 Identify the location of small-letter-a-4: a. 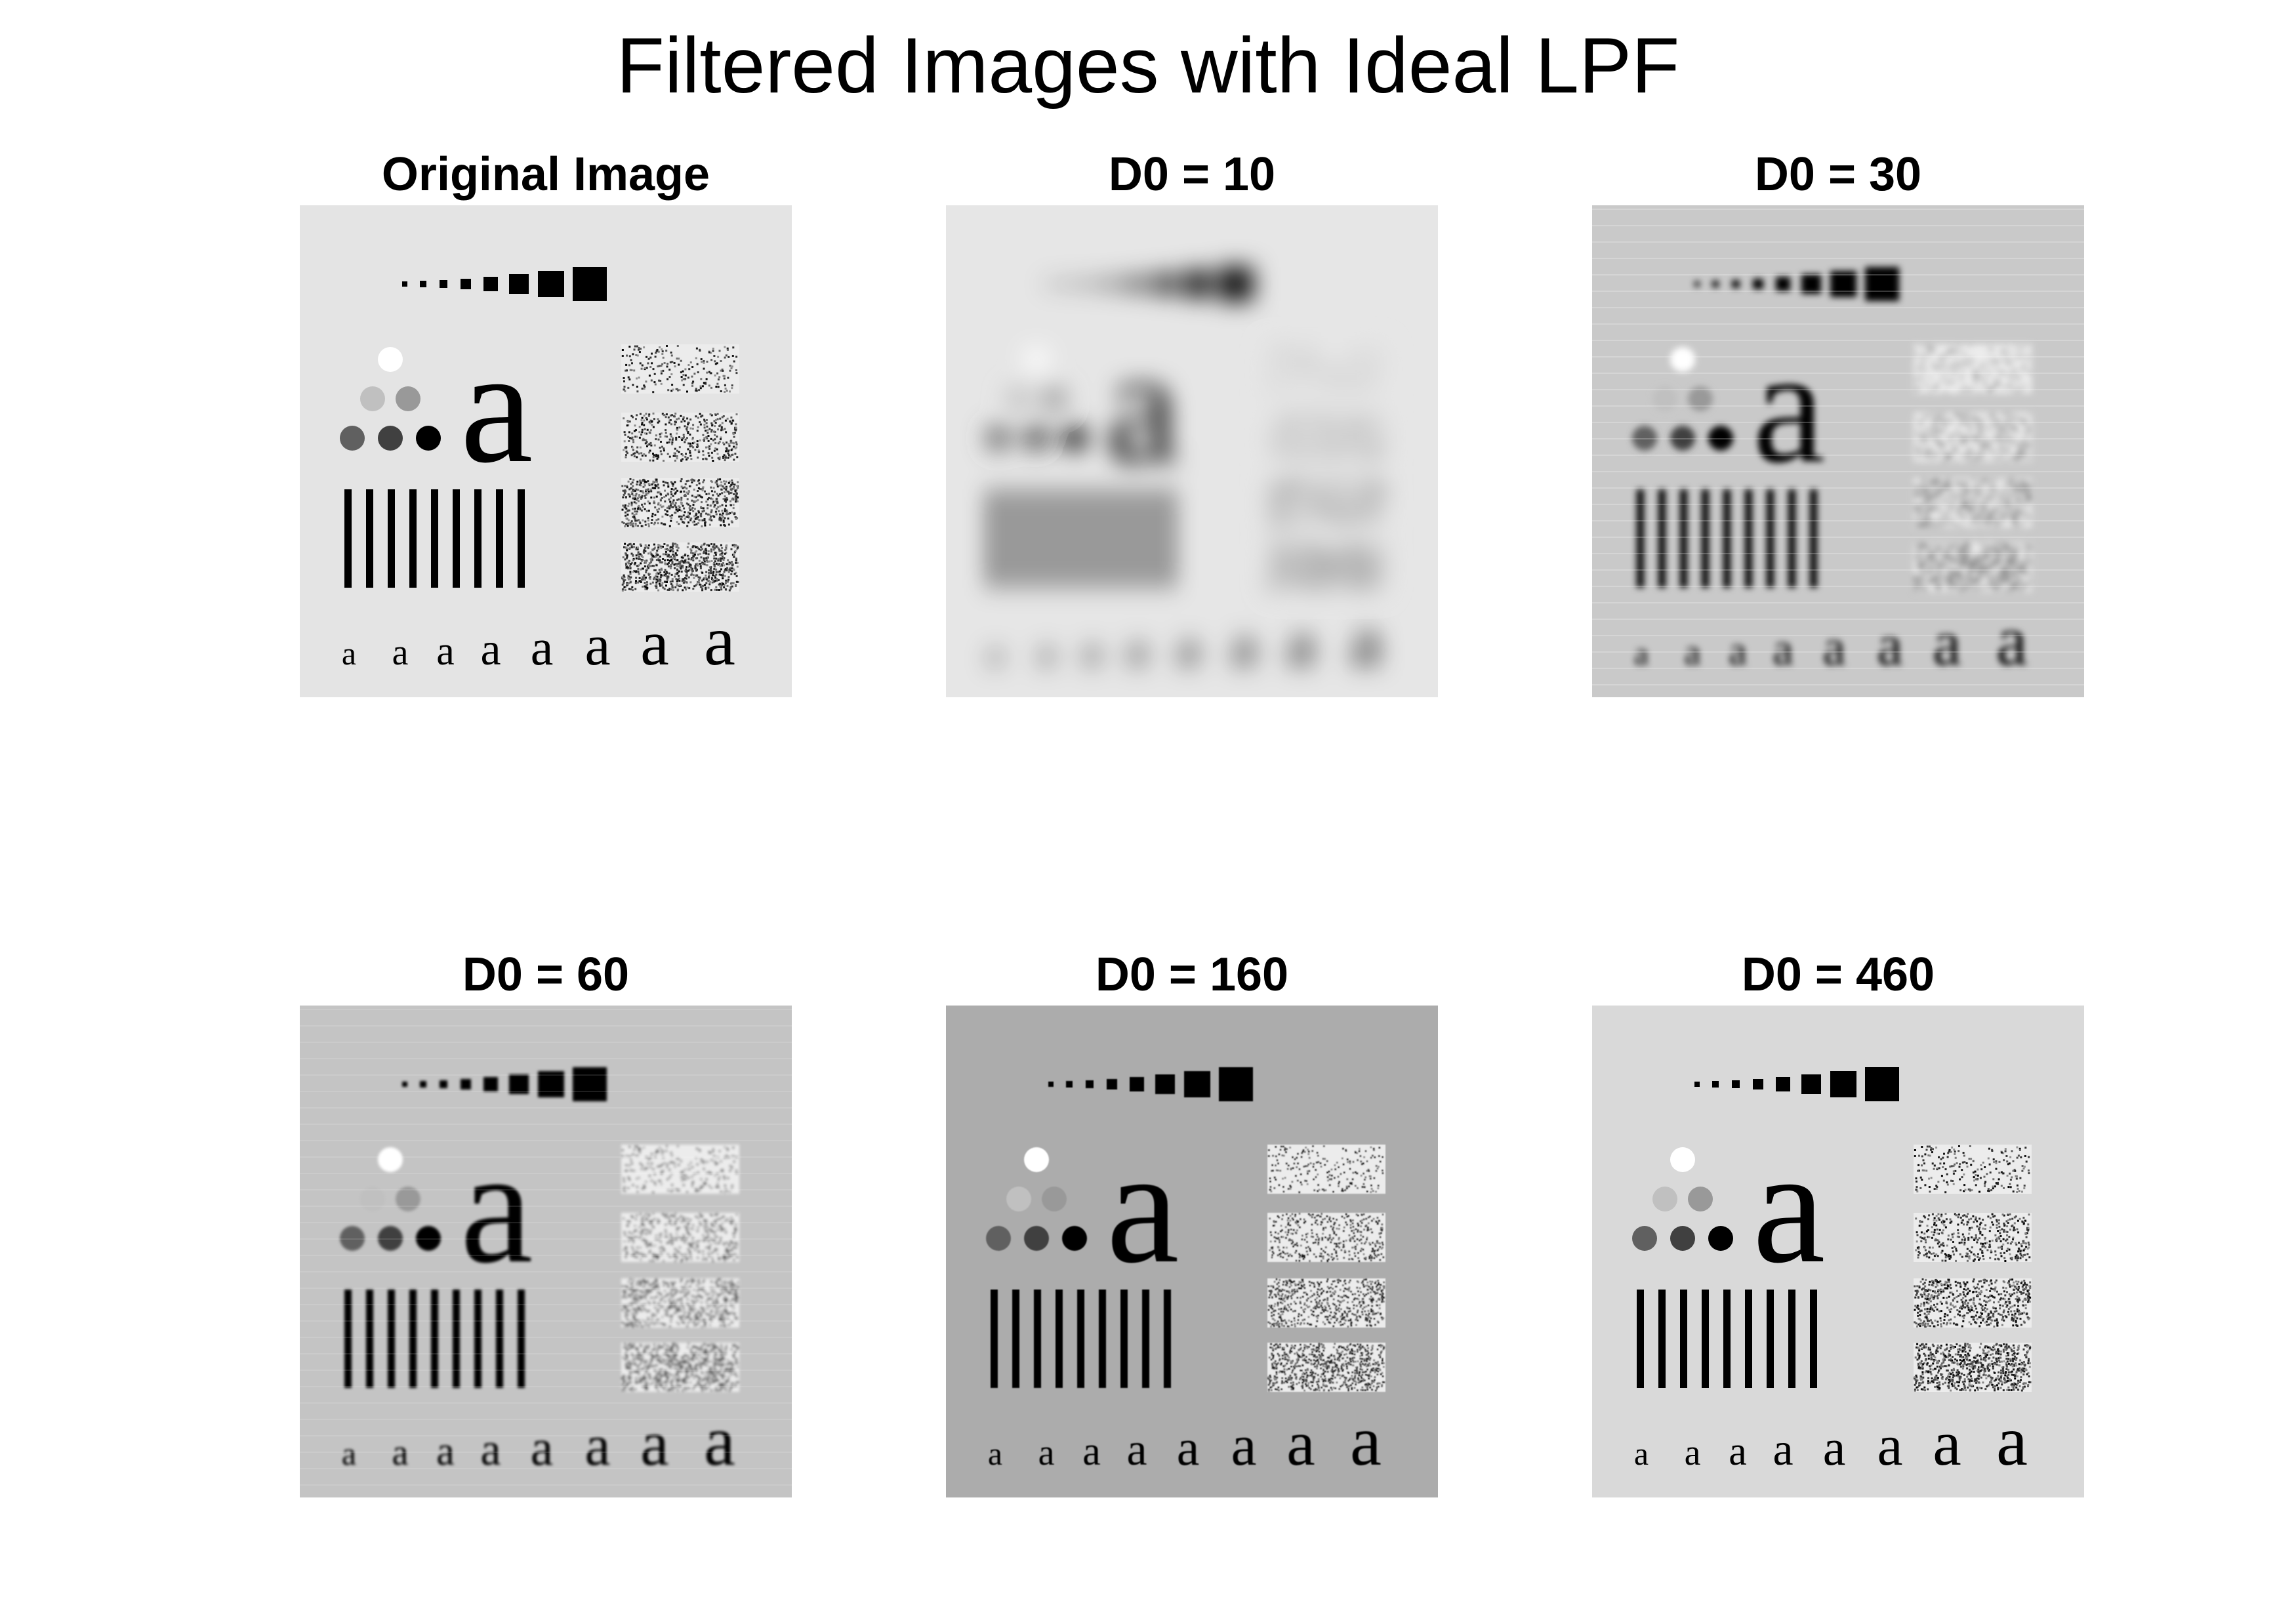
(1188, 647).